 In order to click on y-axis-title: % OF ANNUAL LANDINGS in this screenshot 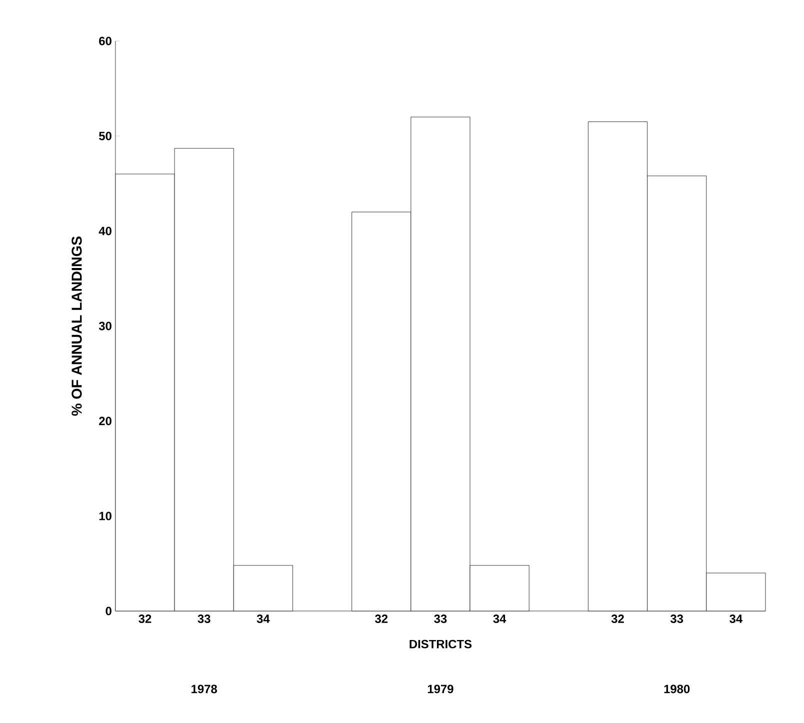, I will do `click(77, 326)`.